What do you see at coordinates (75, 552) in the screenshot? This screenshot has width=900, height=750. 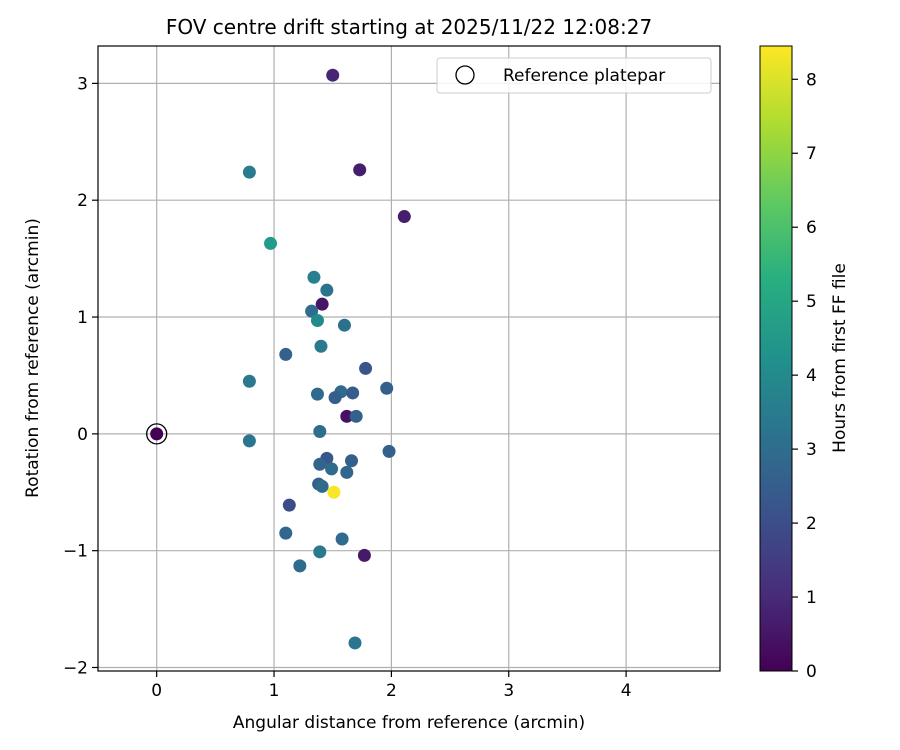 I see `y-tick-label: −1` at bounding box center [75, 552].